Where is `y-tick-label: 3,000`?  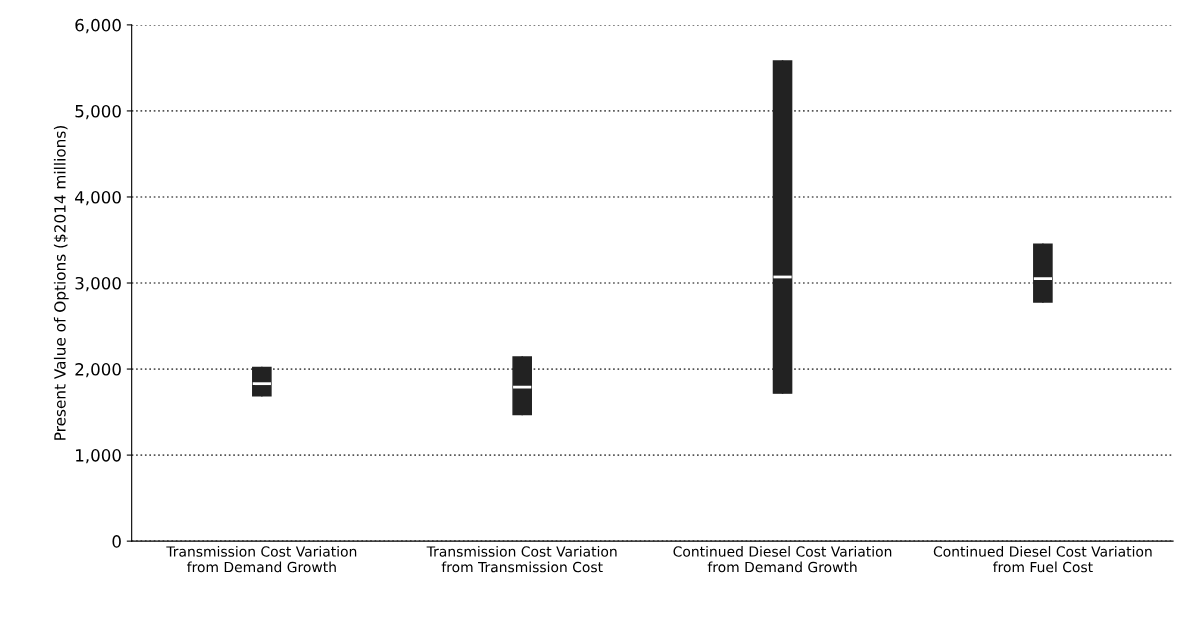 y-tick-label: 3,000 is located at coordinates (98, 284).